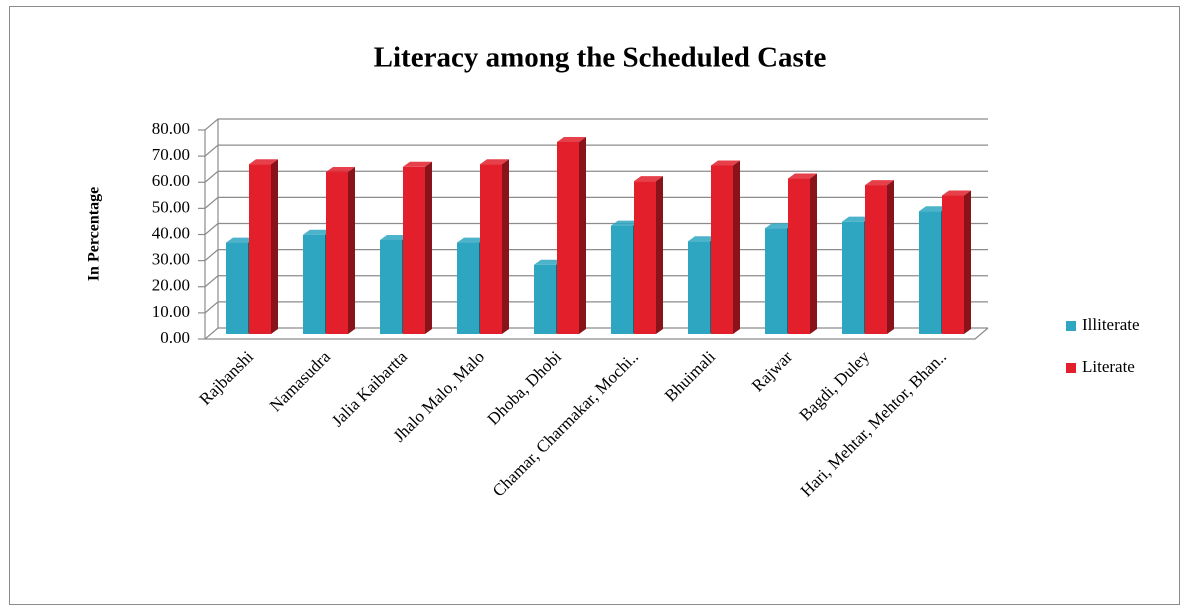 The width and height of the screenshot is (1187, 607). What do you see at coordinates (171, 180) in the screenshot?
I see `y-tick-label: 60.00` at bounding box center [171, 180].